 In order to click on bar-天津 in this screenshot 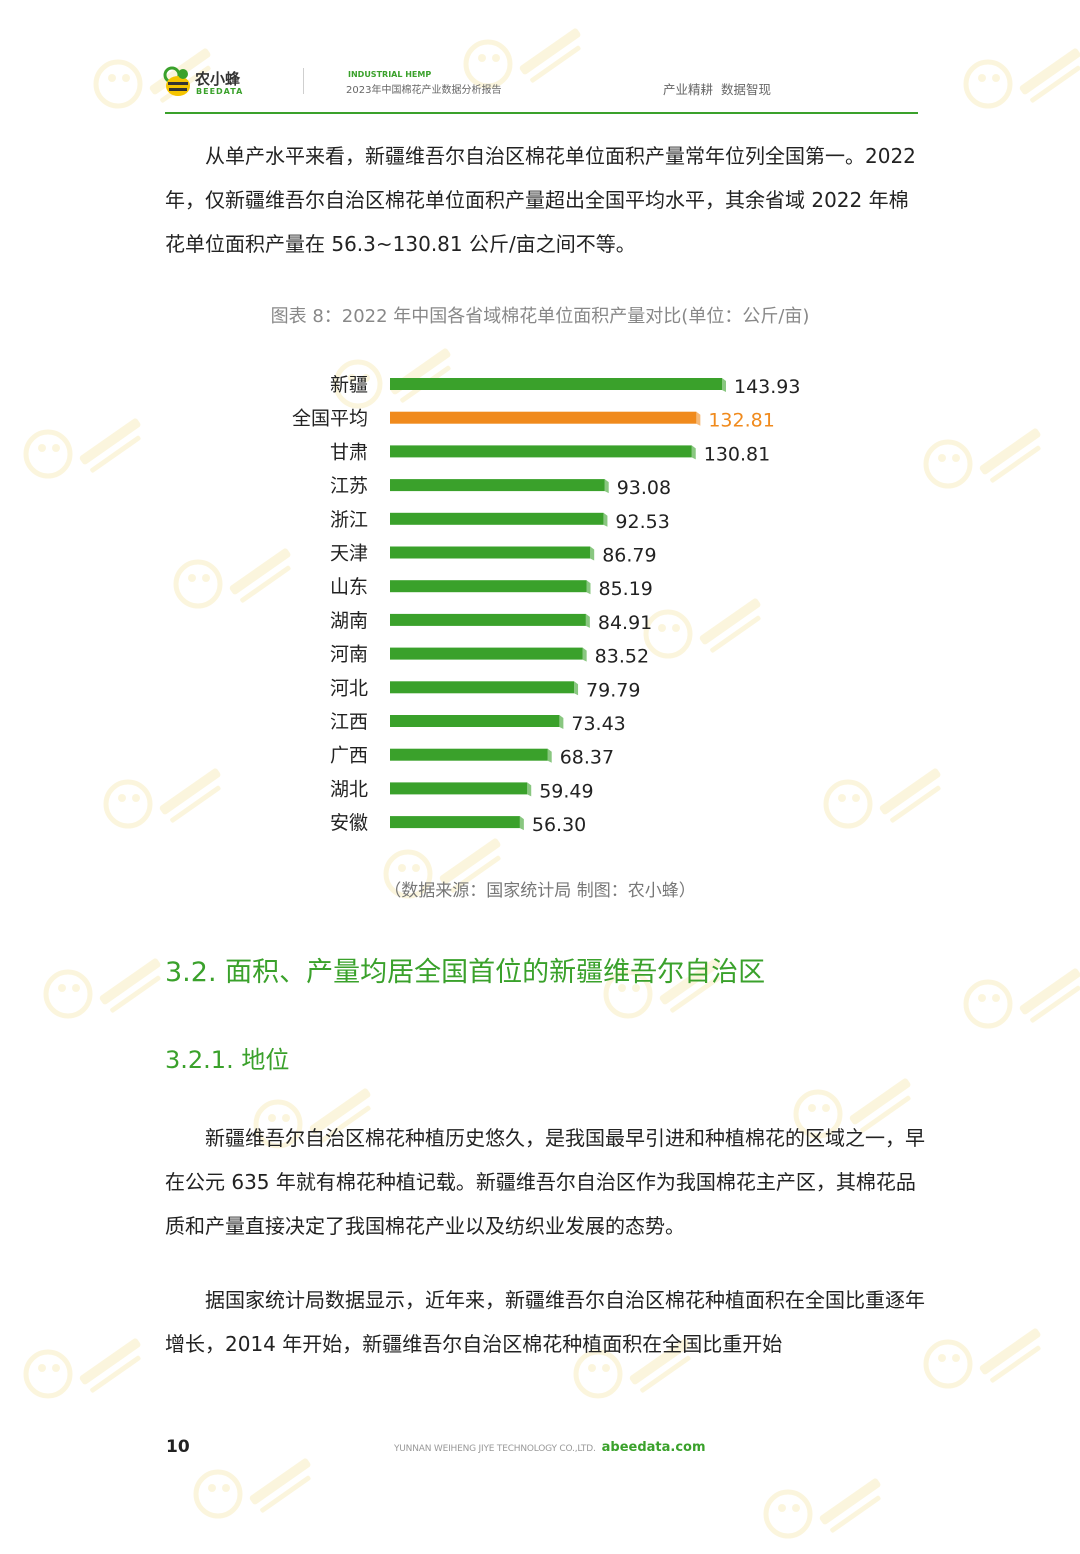, I will do `click(490, 552)`.